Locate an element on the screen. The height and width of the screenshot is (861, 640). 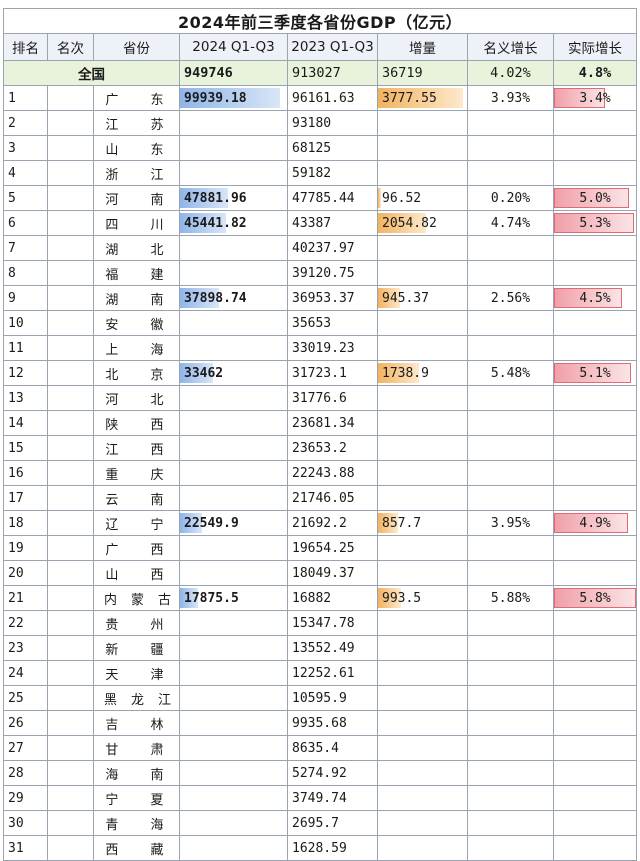
real-growth-cell-value: 4.9% is located at coordinates (595, 523).